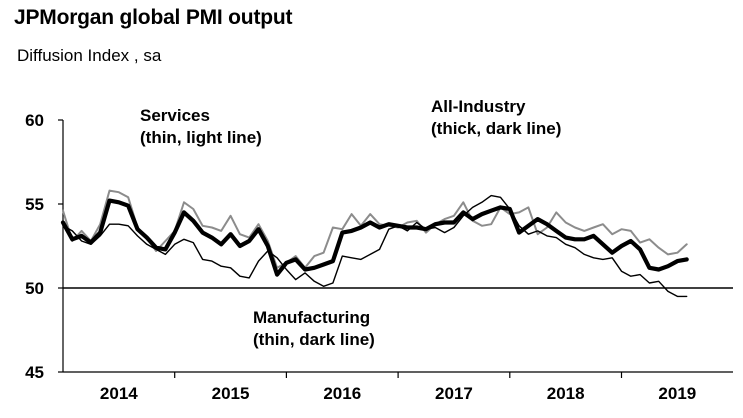 The height and width of the screenshot is (418, 743). What do you see at coordinates (231, 393) in the screenshot?
I see `x-tick-label: 2015` at bounding box center [231, 393].